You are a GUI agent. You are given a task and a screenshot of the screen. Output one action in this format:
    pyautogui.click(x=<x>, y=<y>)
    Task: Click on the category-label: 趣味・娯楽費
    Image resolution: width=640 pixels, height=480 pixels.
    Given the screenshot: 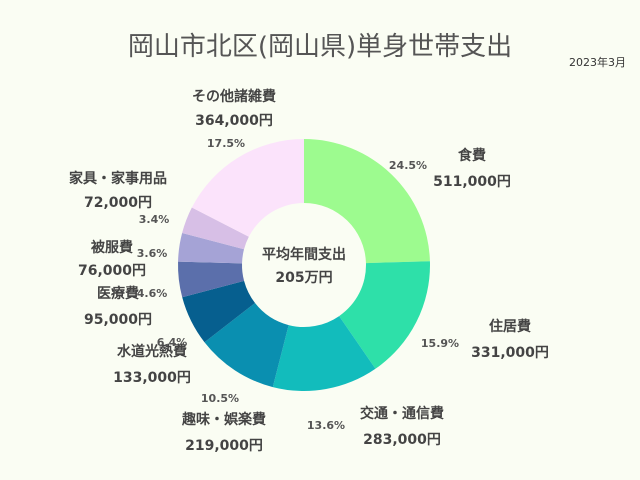 What is the action you would take?
    pyautogui.click(x=223, y=419)
    